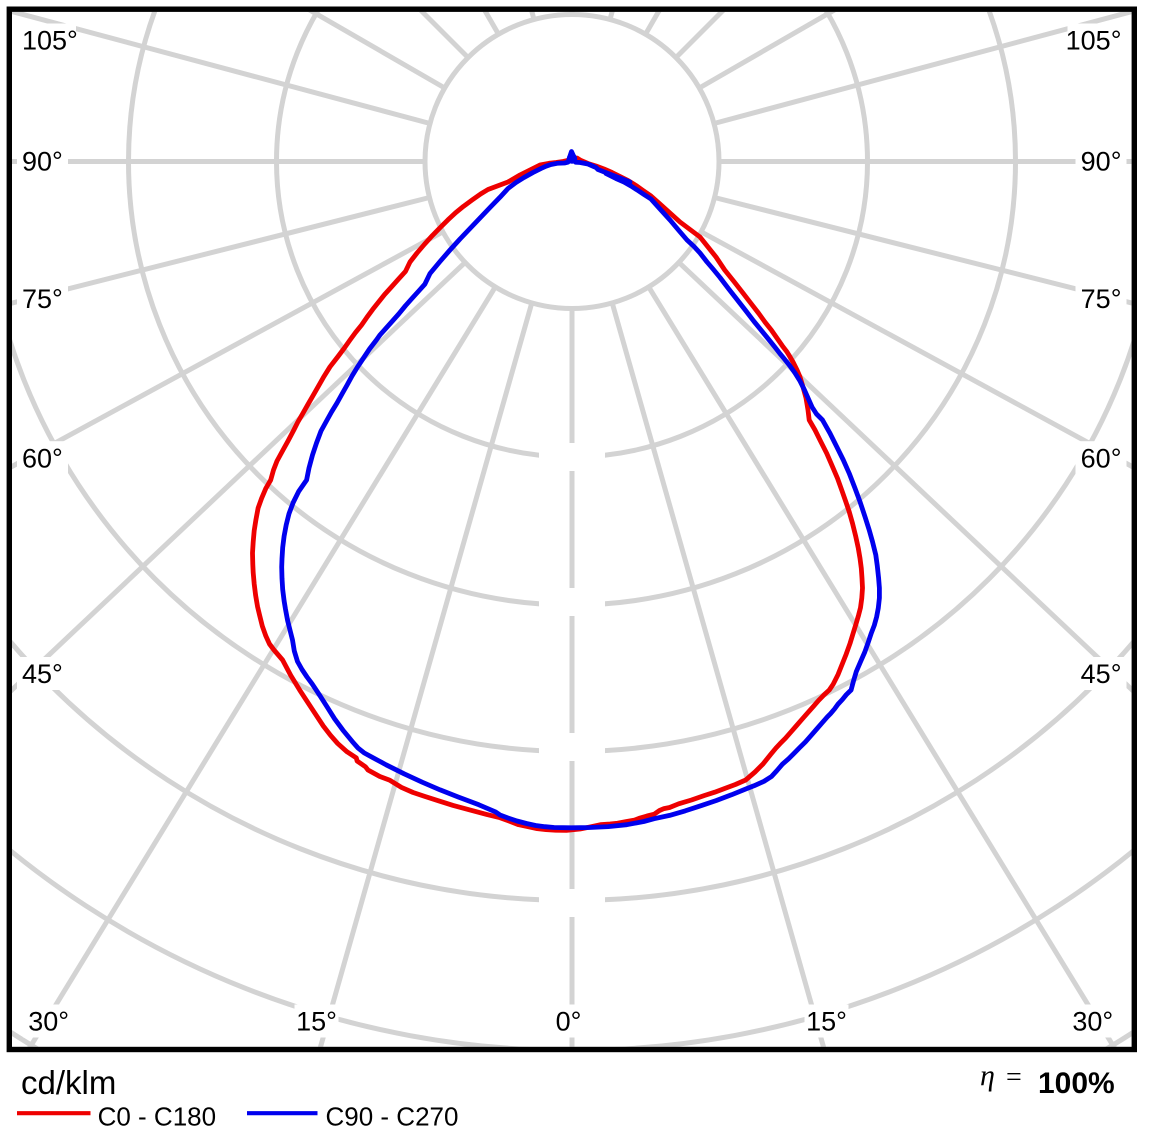 The image size is (1164, 1145). What do you see at coordinates (987, 1075) in the screenshot?
I see `svg-text: η` at bounding box center [987, 1075].